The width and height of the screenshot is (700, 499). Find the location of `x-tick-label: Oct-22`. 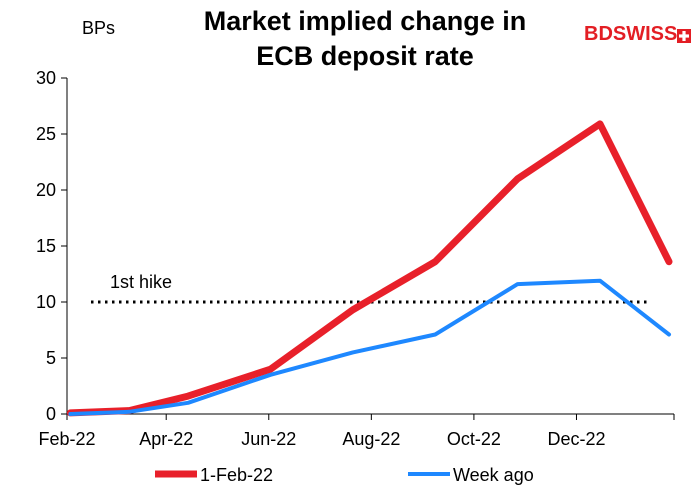

x-tick-label: Oct-22 is located at coordinates (474, 439).